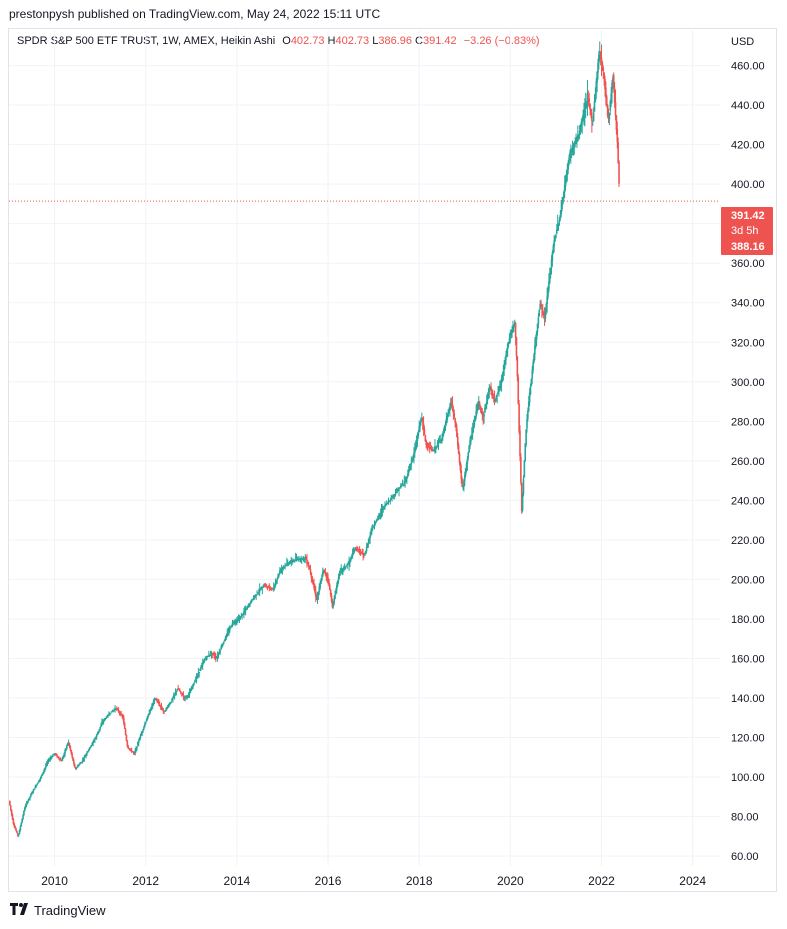  What do you see at coordinates (70, 910) in the screenshot?
I see `footer-brand-text: TradingView` at bounding box center [70, 910].